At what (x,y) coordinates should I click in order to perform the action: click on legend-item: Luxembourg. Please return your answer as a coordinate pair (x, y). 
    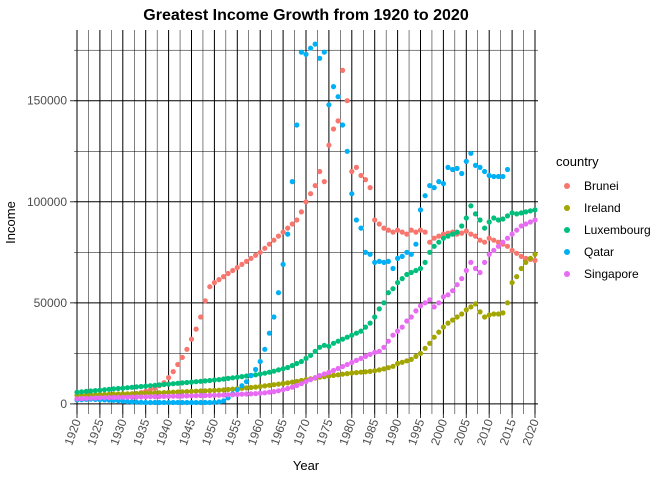
    Looking at the image, I should click on (603, 230).